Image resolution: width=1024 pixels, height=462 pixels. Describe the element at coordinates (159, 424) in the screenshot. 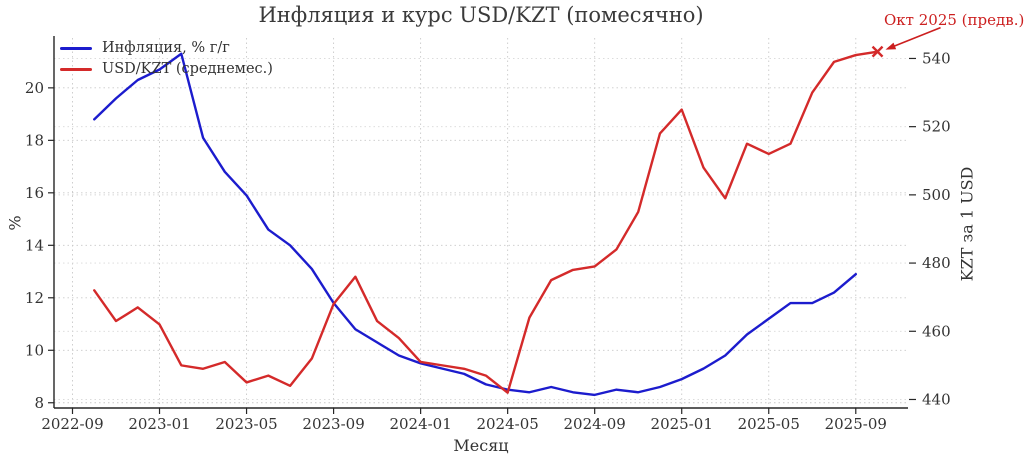

I see `x-tick-label: 2023-01` at that location.